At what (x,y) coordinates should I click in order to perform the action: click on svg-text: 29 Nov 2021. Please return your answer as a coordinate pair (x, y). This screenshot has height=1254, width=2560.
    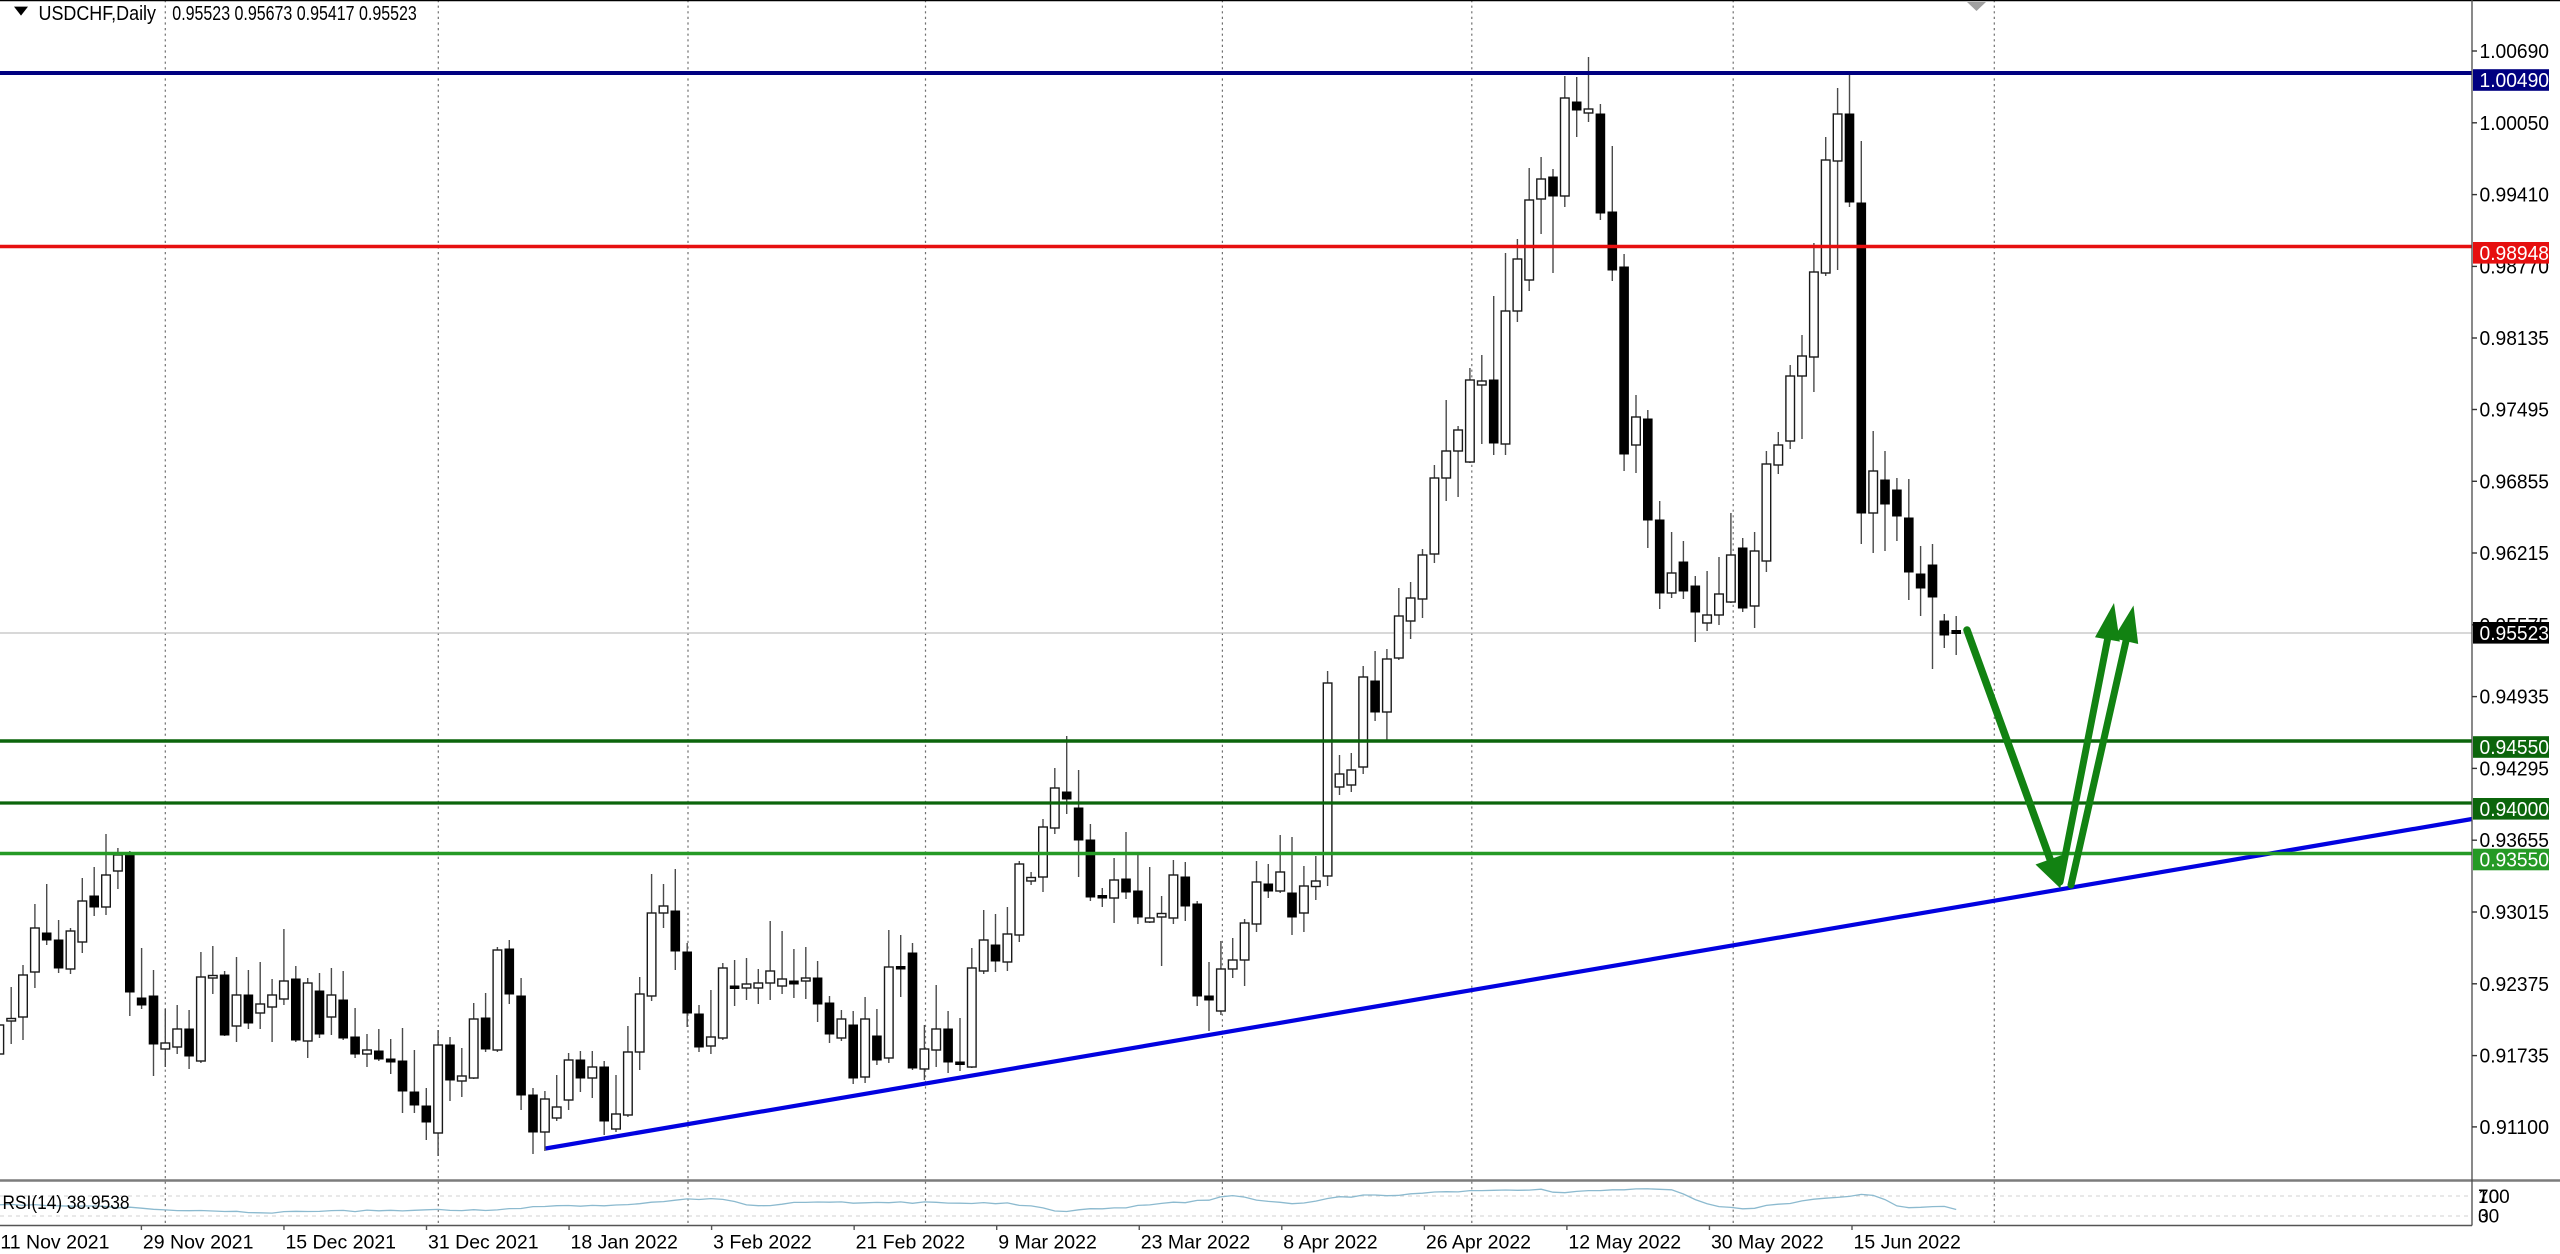
    Looking at the image, I should click on (198, 1243).